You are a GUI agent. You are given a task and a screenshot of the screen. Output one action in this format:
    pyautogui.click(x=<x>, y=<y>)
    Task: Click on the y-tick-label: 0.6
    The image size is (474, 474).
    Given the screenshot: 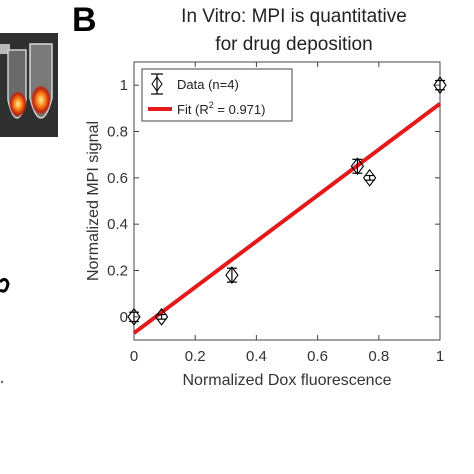 What is the action you would take?
    pyautogui.click(x=117, y=178)
    